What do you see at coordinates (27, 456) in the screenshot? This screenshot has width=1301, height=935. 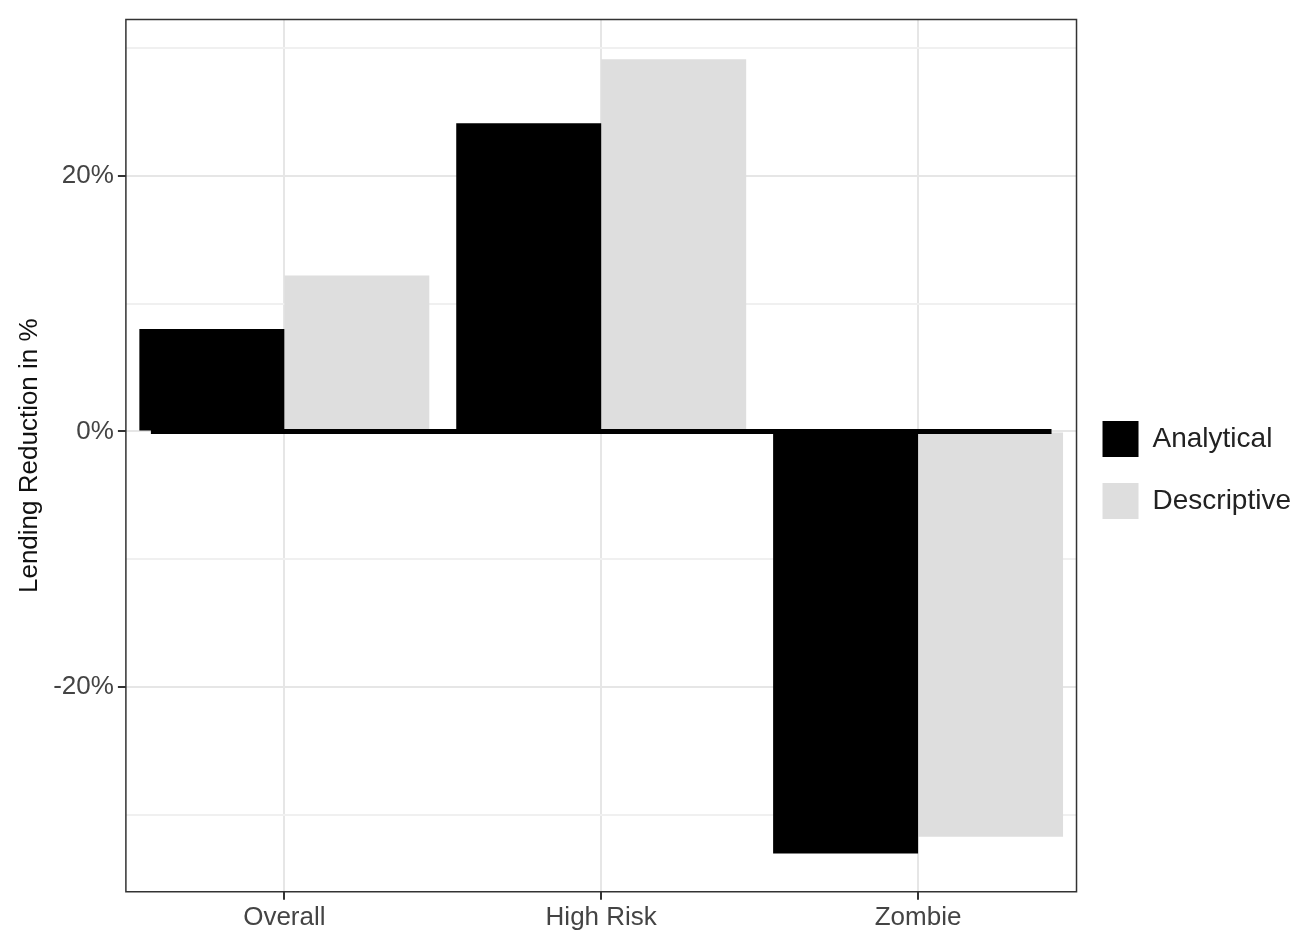 I see `y-axis-title: Lending Reduction in %` at bounding box center [27, 456].